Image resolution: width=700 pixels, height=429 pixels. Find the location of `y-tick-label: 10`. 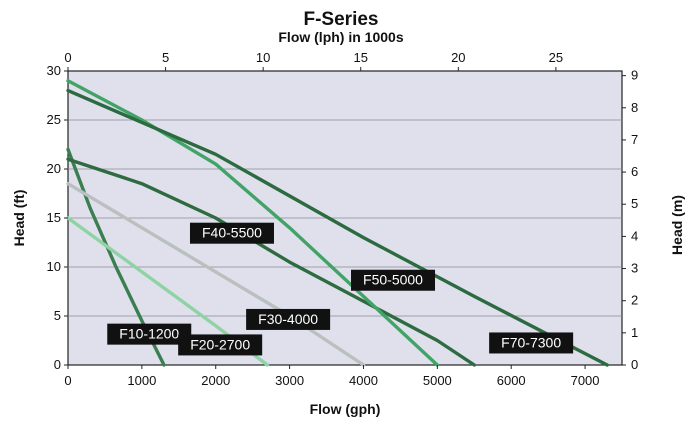

y-tick-label: 10 is located at coordinates (54, 266).